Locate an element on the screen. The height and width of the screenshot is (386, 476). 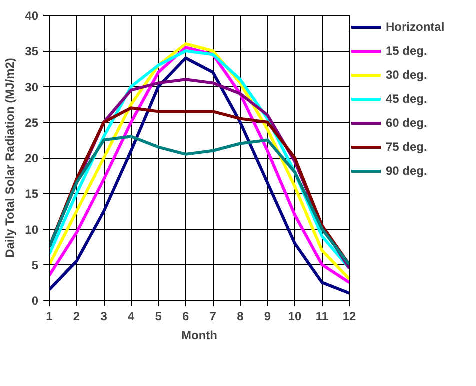
y-tick-label: 5 is located at coordinates (35, 265).